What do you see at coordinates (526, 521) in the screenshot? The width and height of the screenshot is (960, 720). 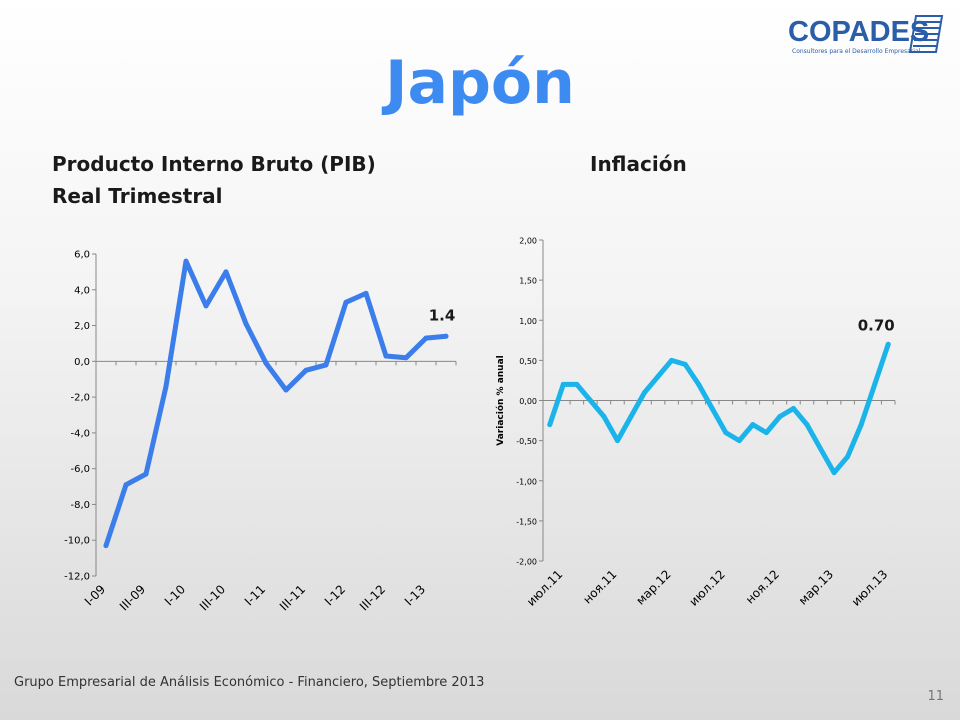 I see `y-tick-label: -1,50` at bounding box center [526, 521].